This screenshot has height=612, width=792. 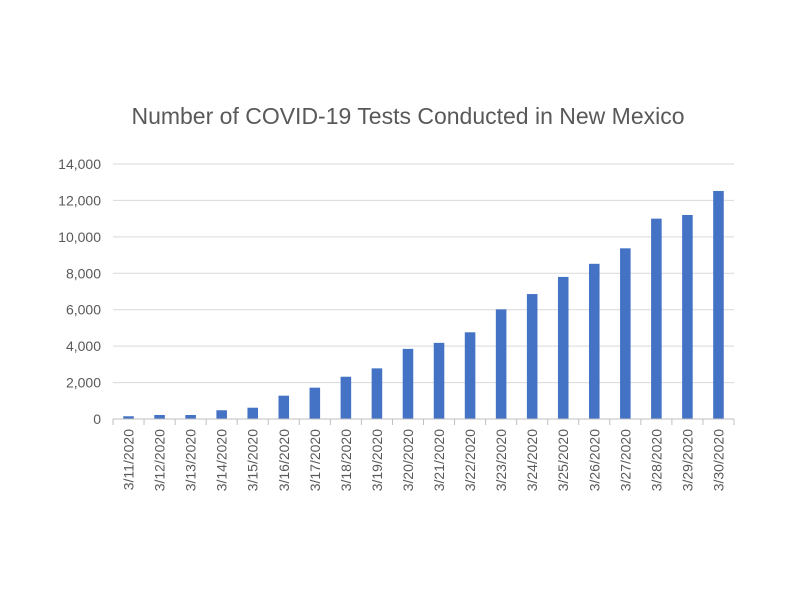 What do you see at coordinates (83, 273) in the screenshot?
I see `y-tick-label: 8,000` at bounding box center [83, 273].